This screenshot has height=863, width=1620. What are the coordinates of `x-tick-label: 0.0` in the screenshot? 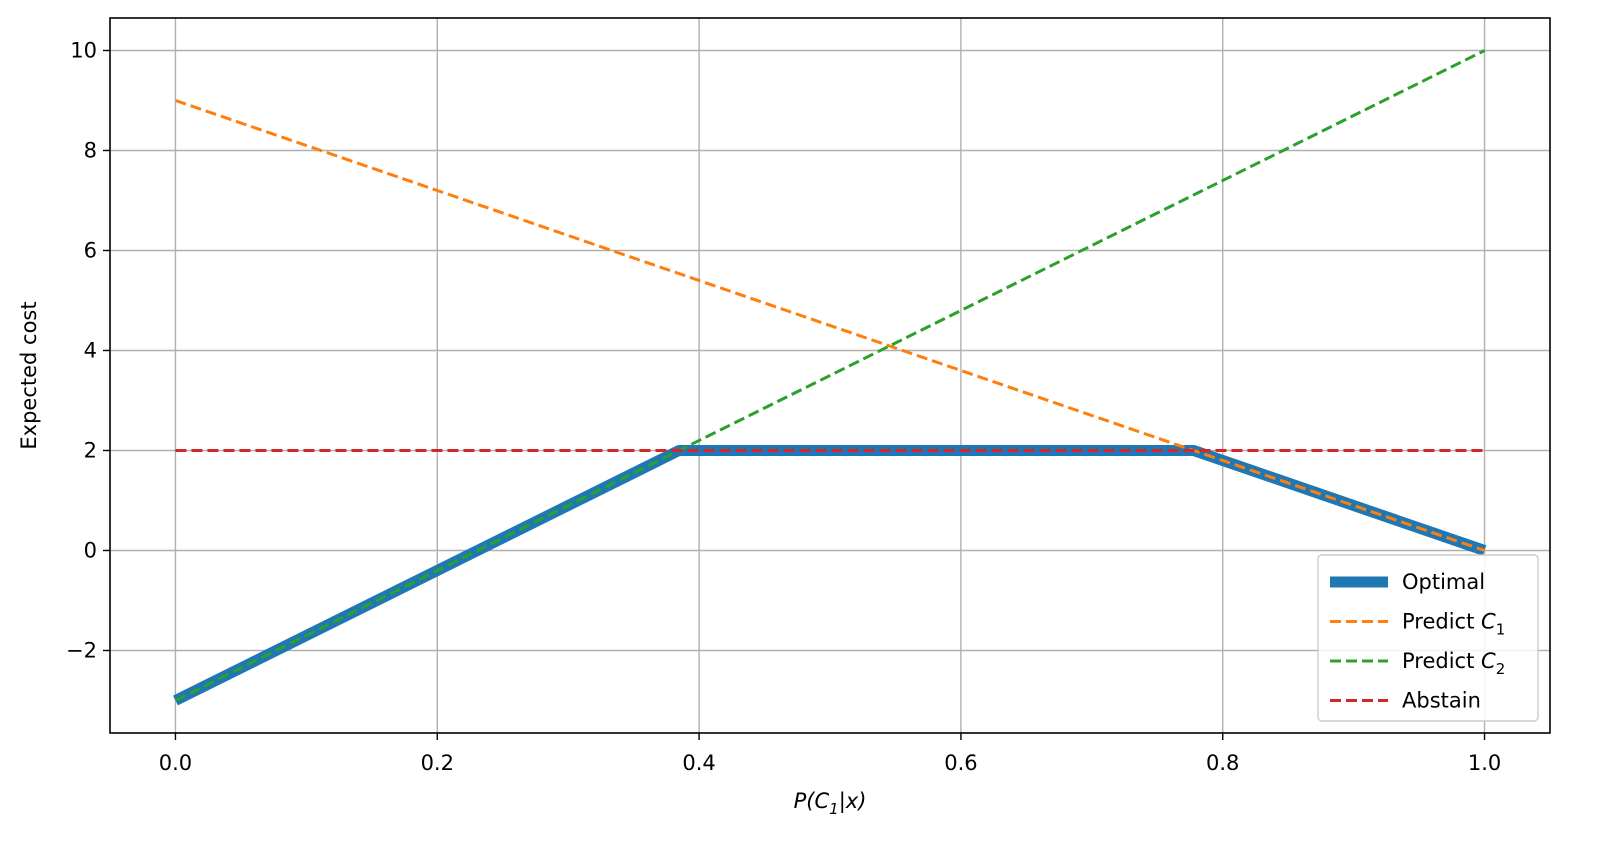 It's located at (175, 763).